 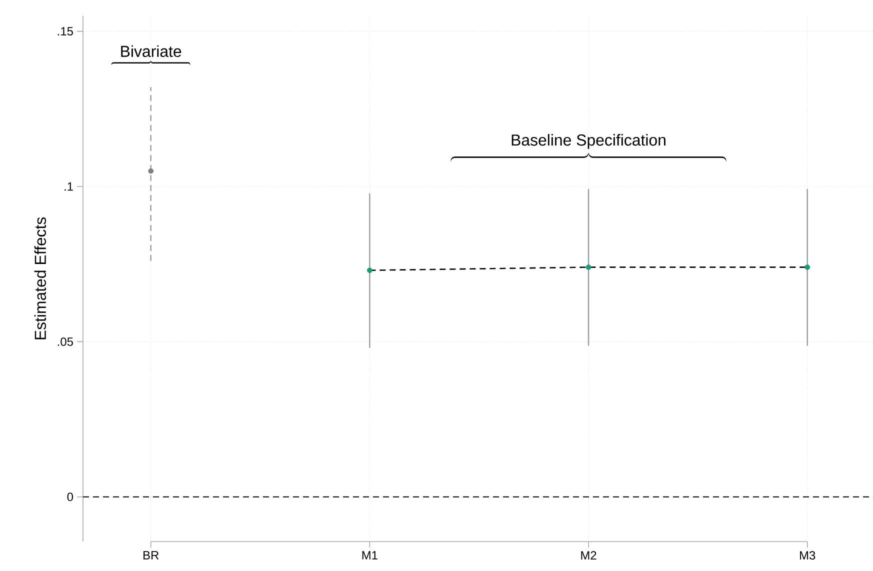 What do you see at coordinates (589, 141) in the screenshot?
I see `annotation: Baseline Specification` at bounding box center [589, 141].